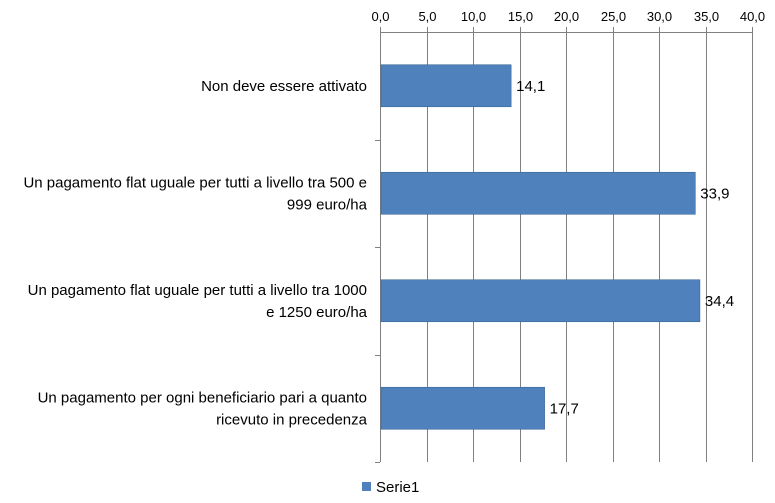 The width and height of the screenshot is (775, 503). Describe the element at coordinates (327, 204) in the screenshot. I see `category-label: 999 euro/ha` at that location.